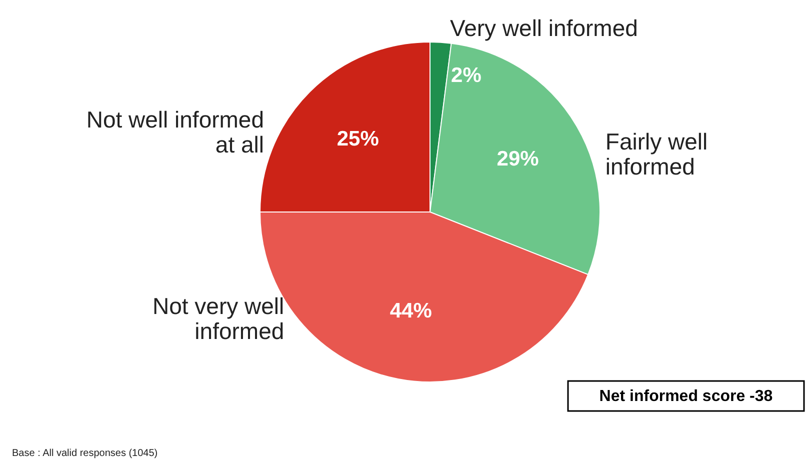 The height and width of the screenshot is (468, 810). Describe the element at coordinates (656, 154) in the screenshot. I see `slice-label: Fairly well informed` at that location.